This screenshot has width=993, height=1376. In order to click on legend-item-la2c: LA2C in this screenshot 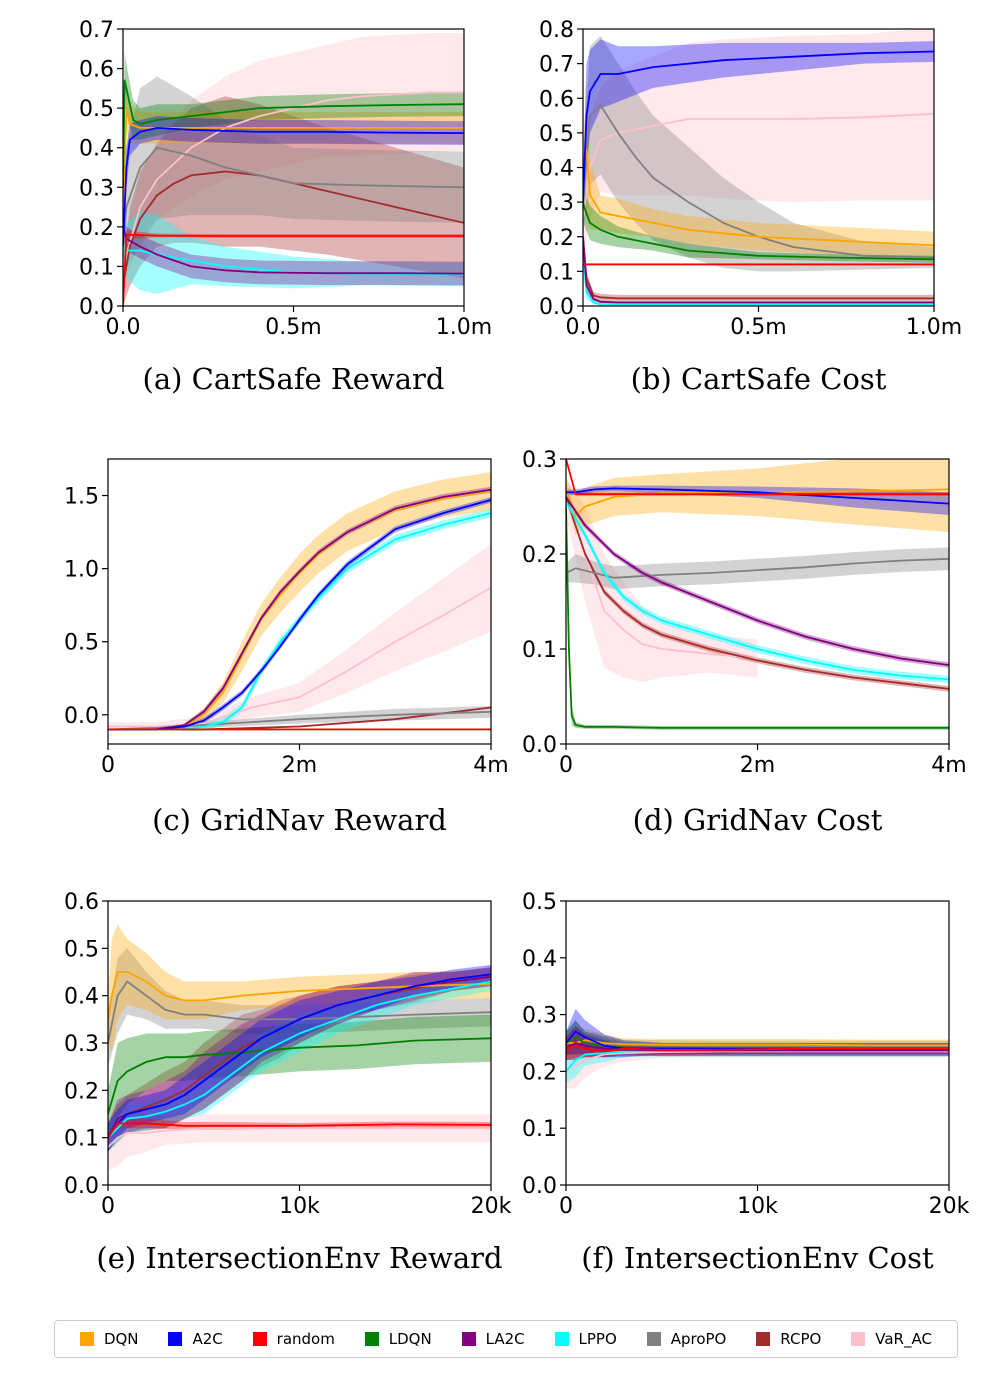, I will do `click(493, 1339)`.